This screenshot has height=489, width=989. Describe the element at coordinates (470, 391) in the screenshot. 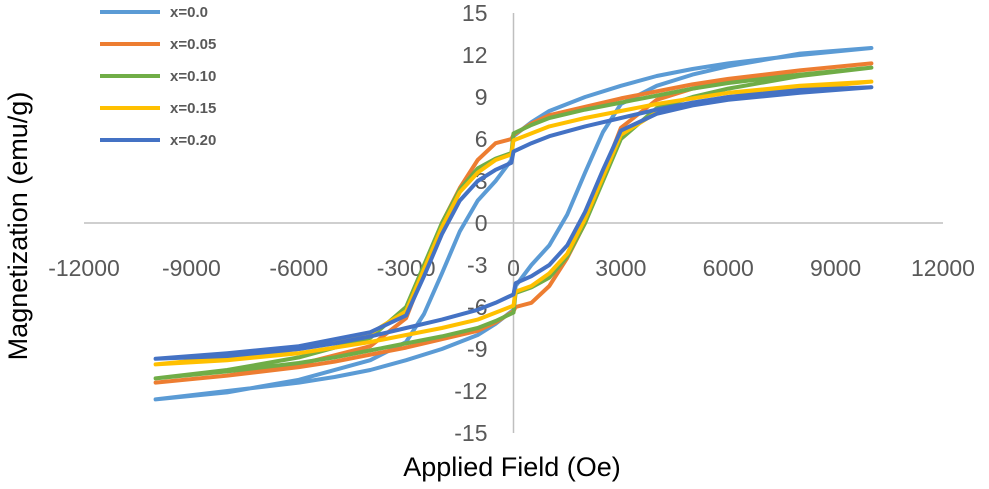

I see `y-tick-label: -12` at that location.